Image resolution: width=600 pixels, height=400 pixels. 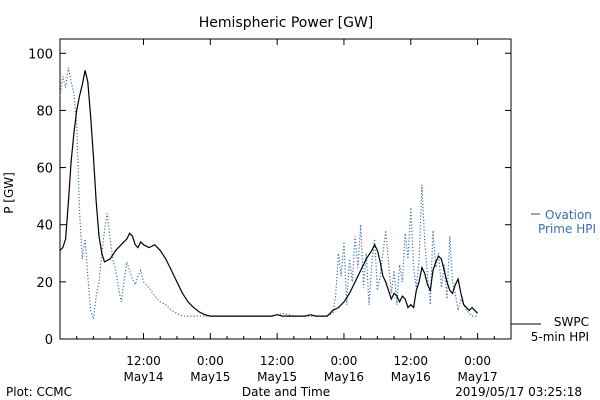 I want to click on x-axis-label: Date and Time, so click(x=286, y=392).